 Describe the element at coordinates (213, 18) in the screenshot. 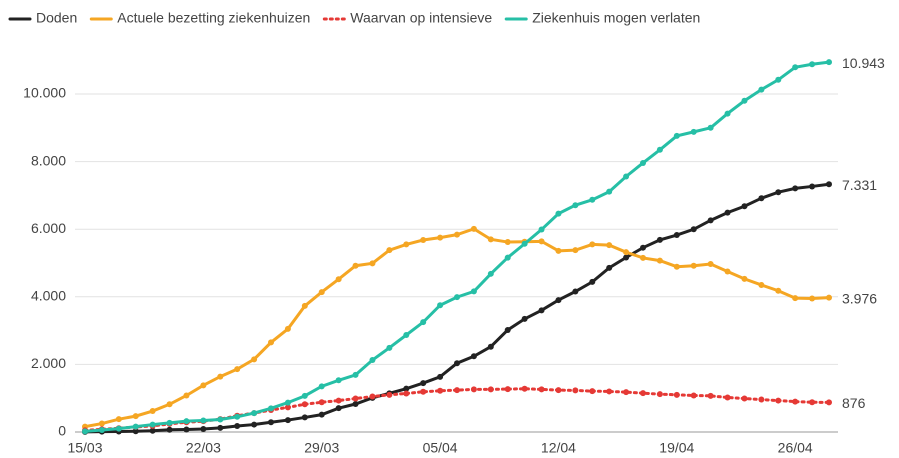

I see `legend-label: Actuele bezetting ziekenhuizen` at that location.